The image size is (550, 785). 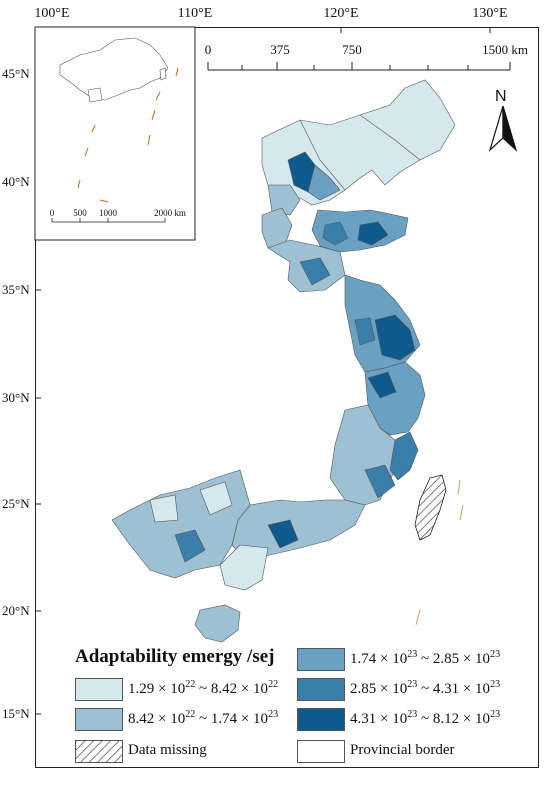 I want to click on north-arrow-icon, so click(x=503, y=128).